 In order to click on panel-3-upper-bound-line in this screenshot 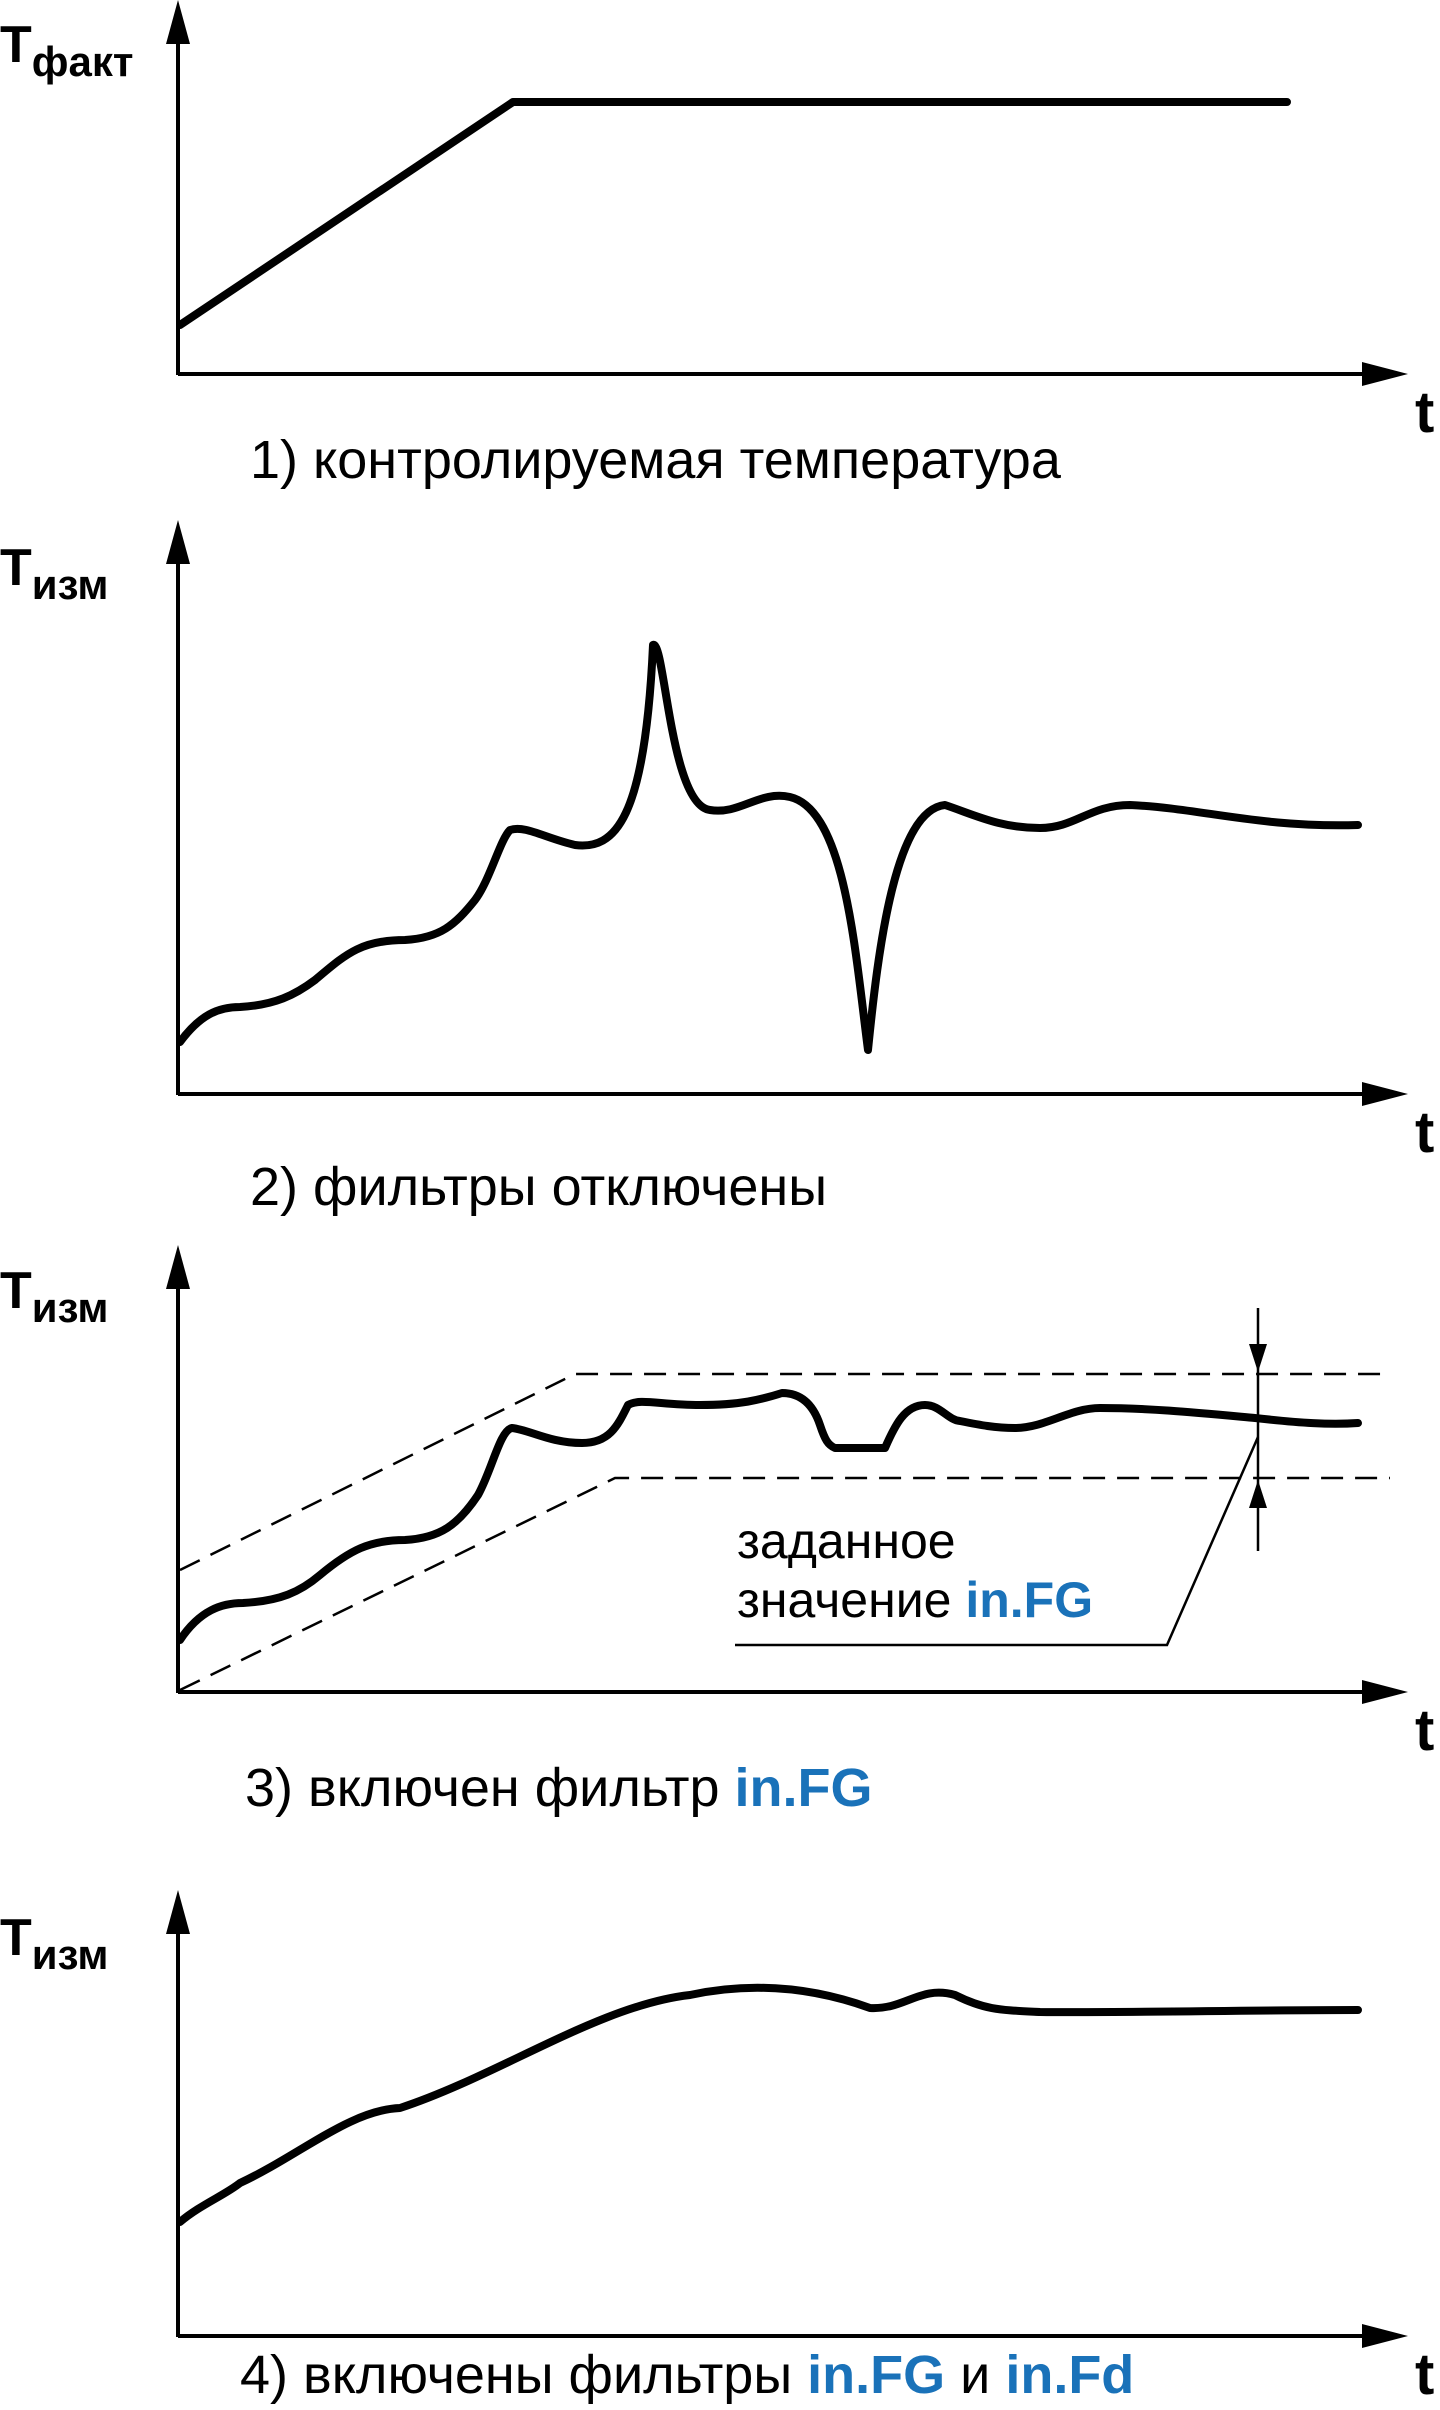, I will do `click(784, 1472)`.